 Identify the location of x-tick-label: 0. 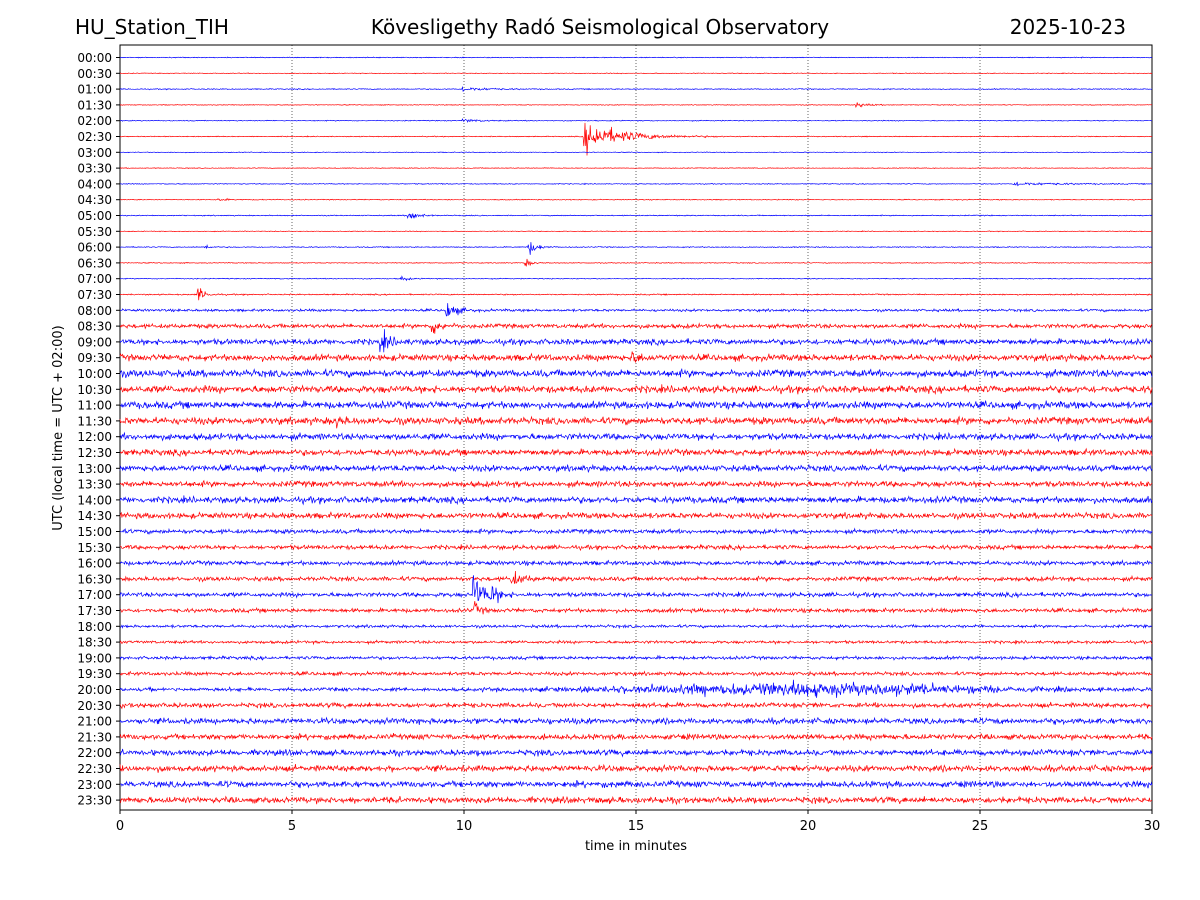
(120, 826).